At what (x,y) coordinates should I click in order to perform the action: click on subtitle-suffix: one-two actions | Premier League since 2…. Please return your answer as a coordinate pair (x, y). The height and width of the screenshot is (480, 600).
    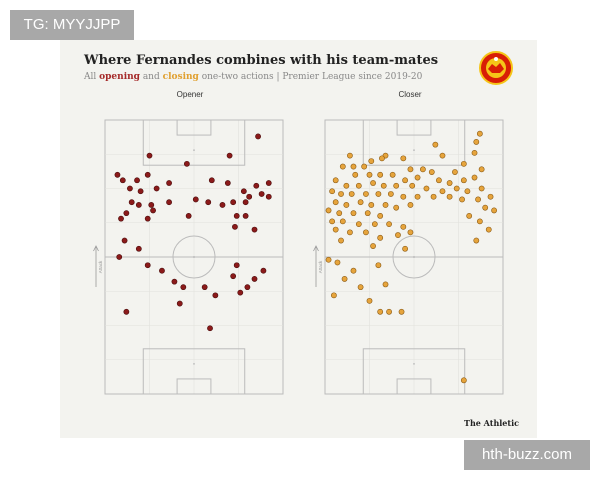
    Looking at the image, I should click on (310, 77).